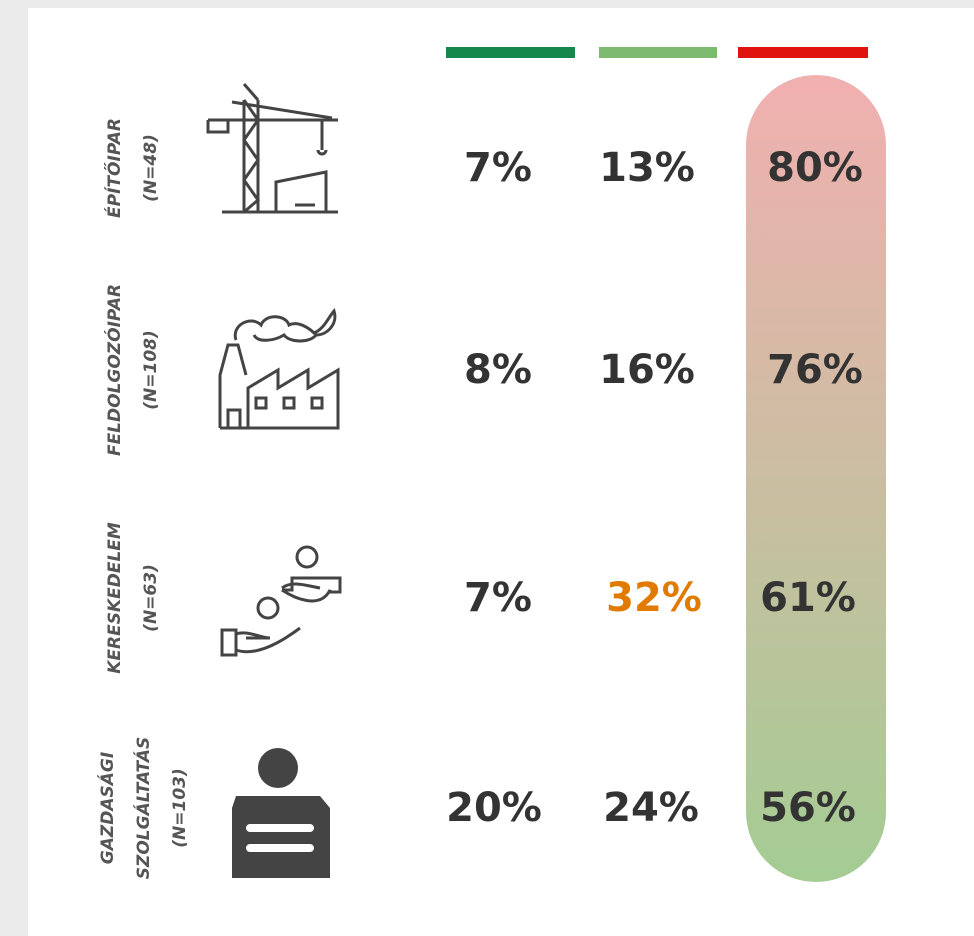  What do you see at coordinates (815, 370) in the screenshot?
I see `percent-value: 76%` at bounding box center [815, 370].